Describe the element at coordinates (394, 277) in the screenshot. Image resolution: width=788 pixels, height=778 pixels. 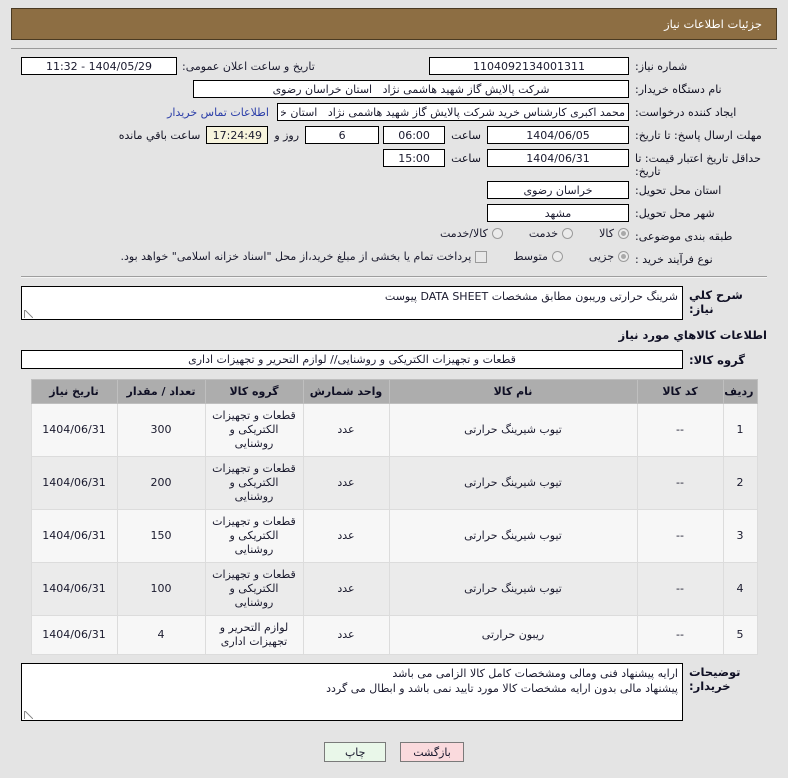
I see `section-divider` at that location.